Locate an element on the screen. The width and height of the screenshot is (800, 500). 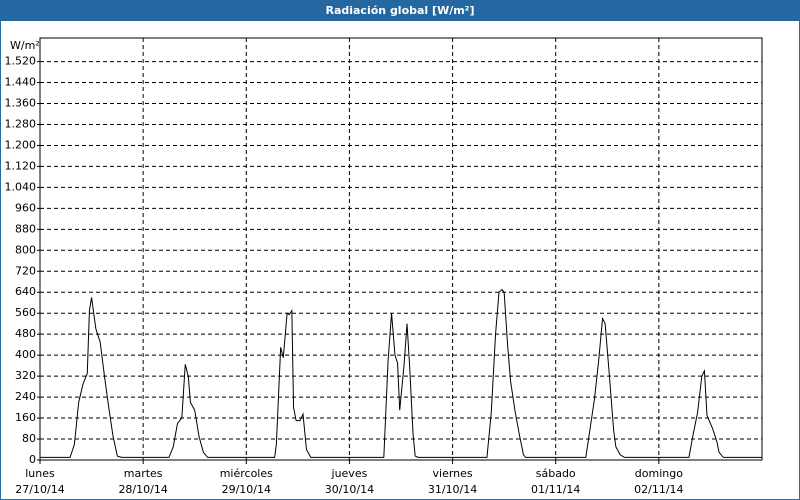
y-tick-label: 160 is located at coordinates (25, 417).